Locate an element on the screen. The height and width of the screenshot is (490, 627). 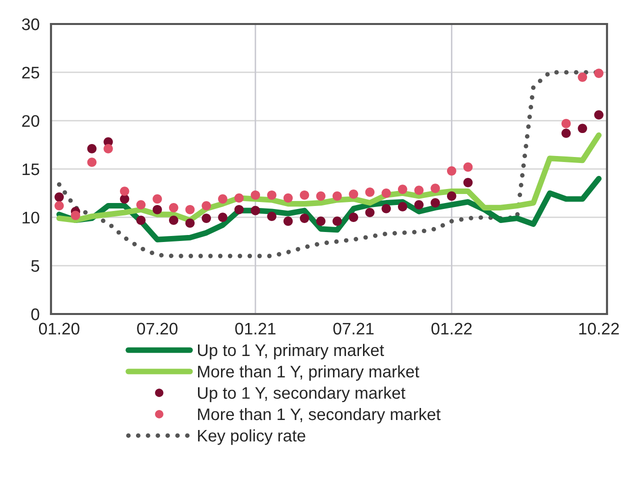
x-tick-label: 10.22 is located at coordinates (599, 328).